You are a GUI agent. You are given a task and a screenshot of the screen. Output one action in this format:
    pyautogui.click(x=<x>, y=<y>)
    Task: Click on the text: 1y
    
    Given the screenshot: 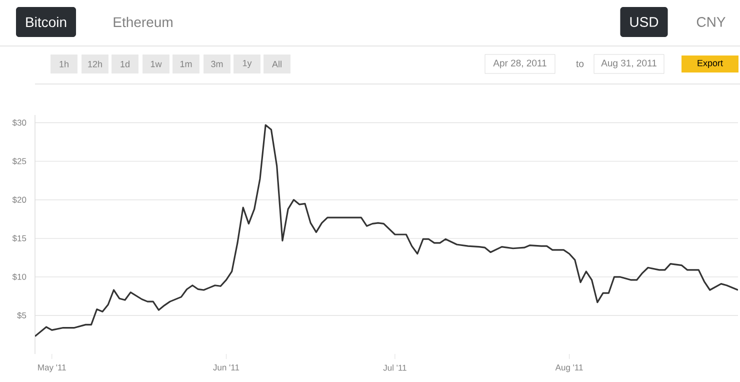 What is the action you would take?
    pyautogui.click(x=247, y=64)
    